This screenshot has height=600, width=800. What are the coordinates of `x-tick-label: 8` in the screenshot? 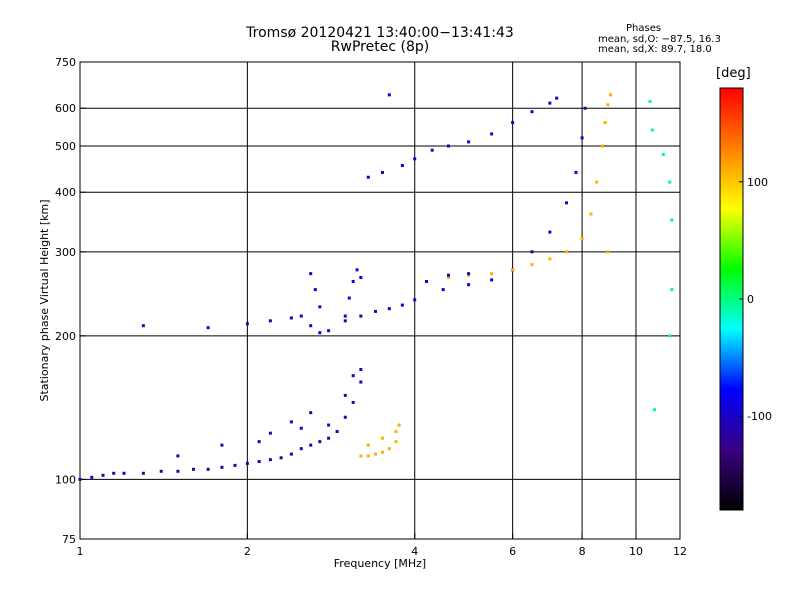 It's located at (582, 551).